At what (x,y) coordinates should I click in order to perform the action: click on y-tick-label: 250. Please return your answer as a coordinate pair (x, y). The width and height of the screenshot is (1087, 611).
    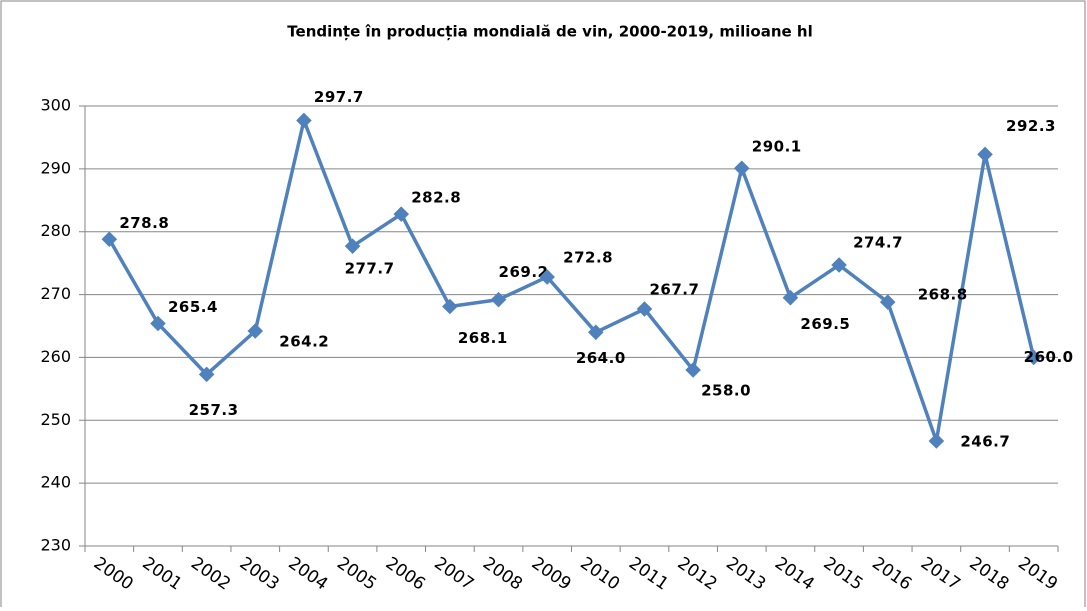
    Looking at the image, I should click on (55, 419).